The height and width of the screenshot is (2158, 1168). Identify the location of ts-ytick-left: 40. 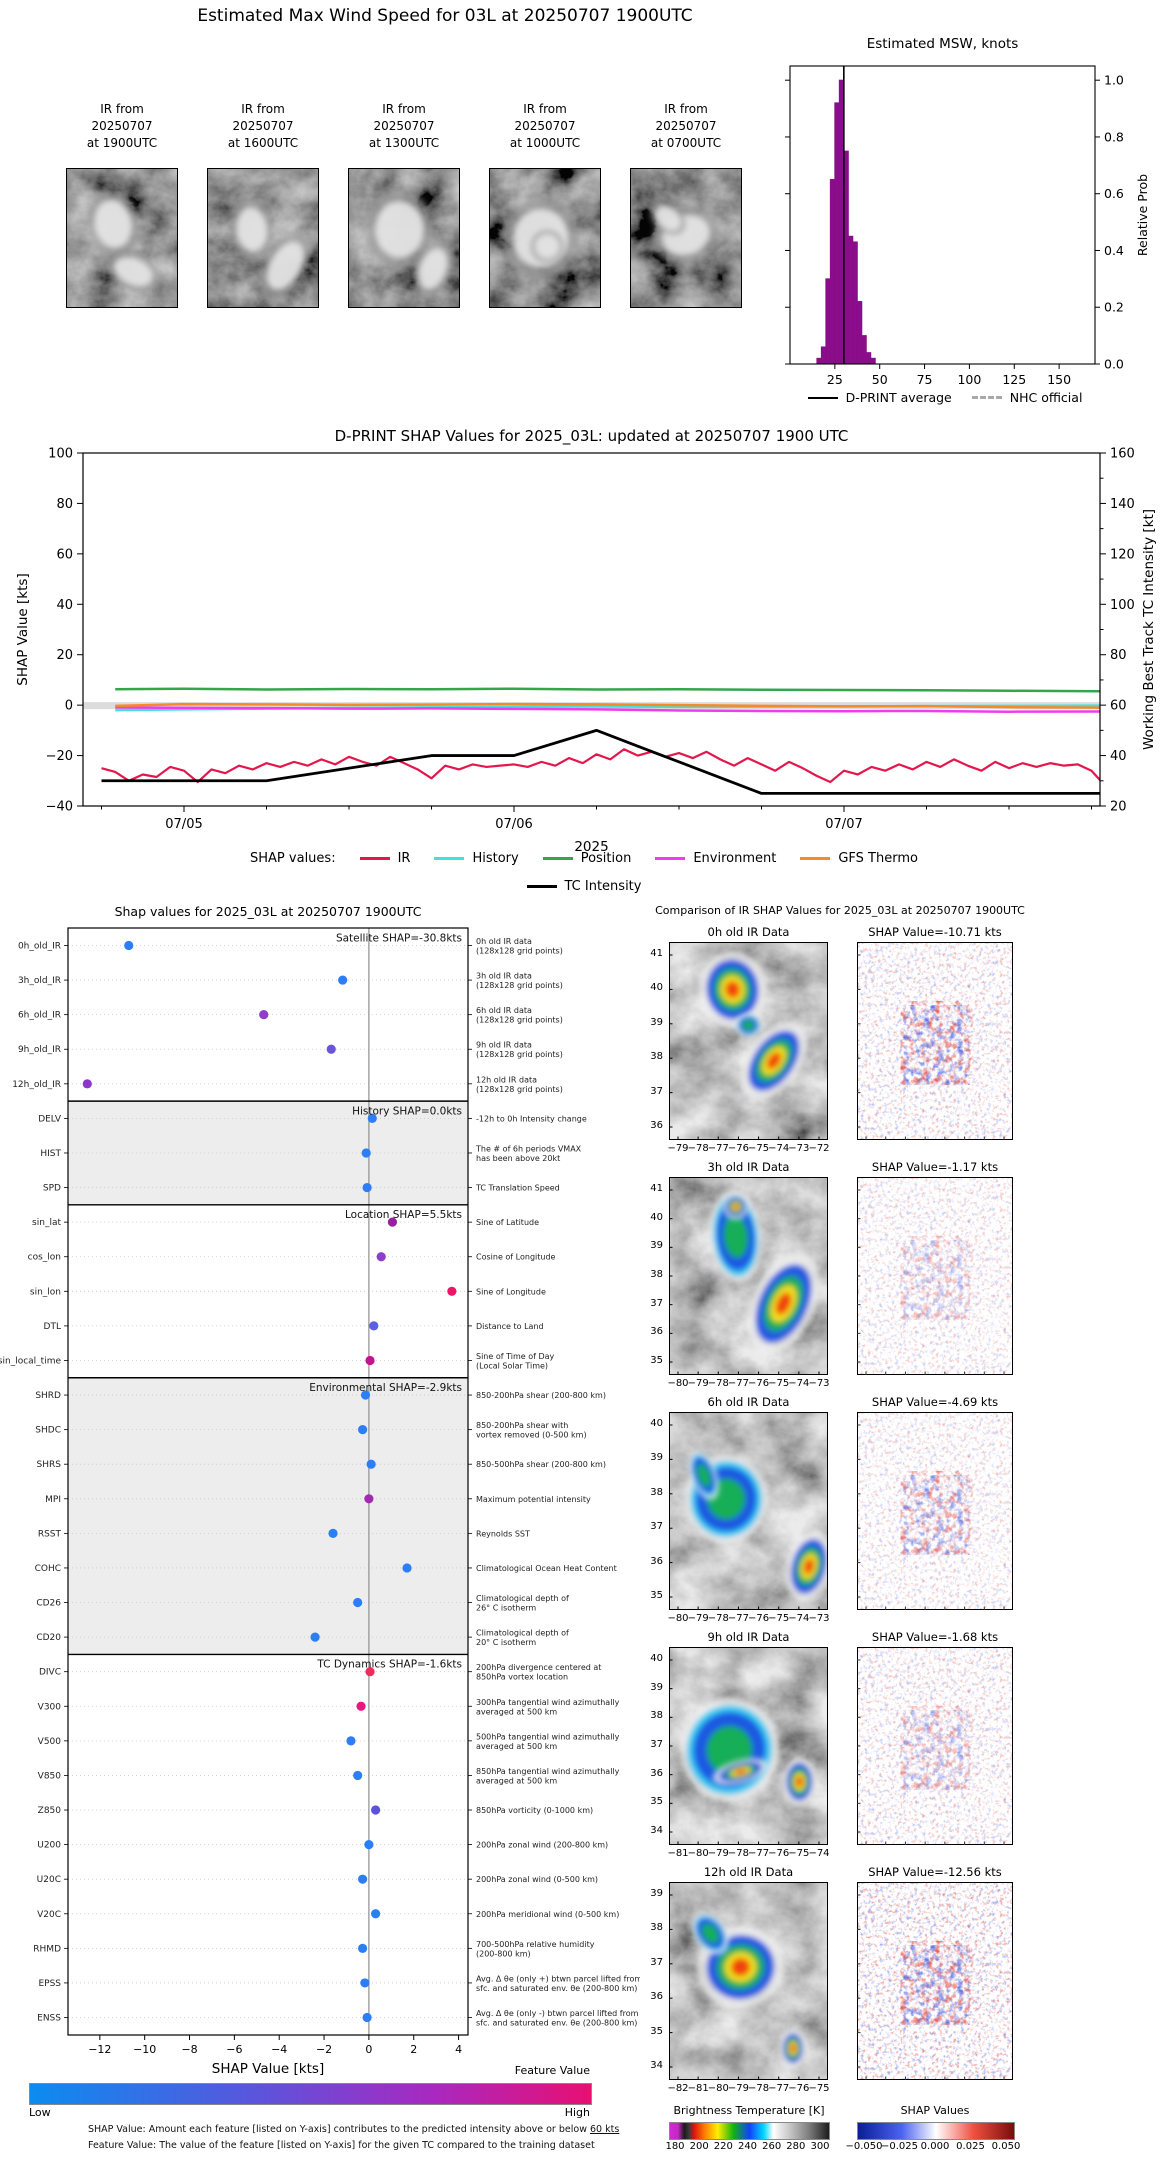
(64, 605).